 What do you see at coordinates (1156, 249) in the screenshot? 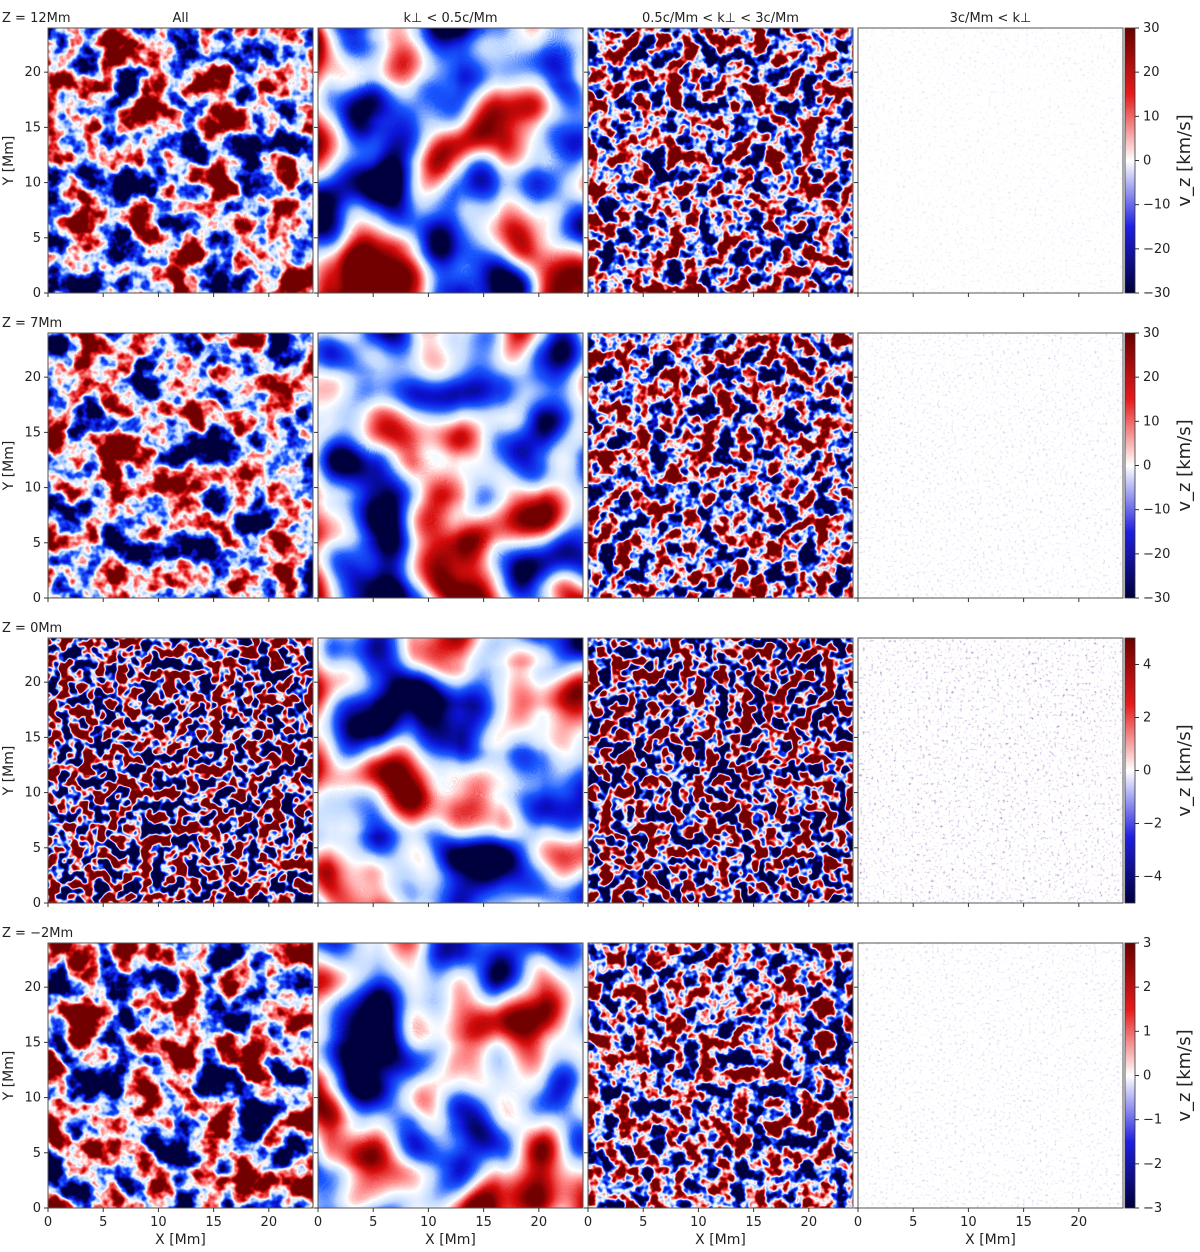
I see `colorbar-tick-label: −20` at bounding box center [1156, 249].